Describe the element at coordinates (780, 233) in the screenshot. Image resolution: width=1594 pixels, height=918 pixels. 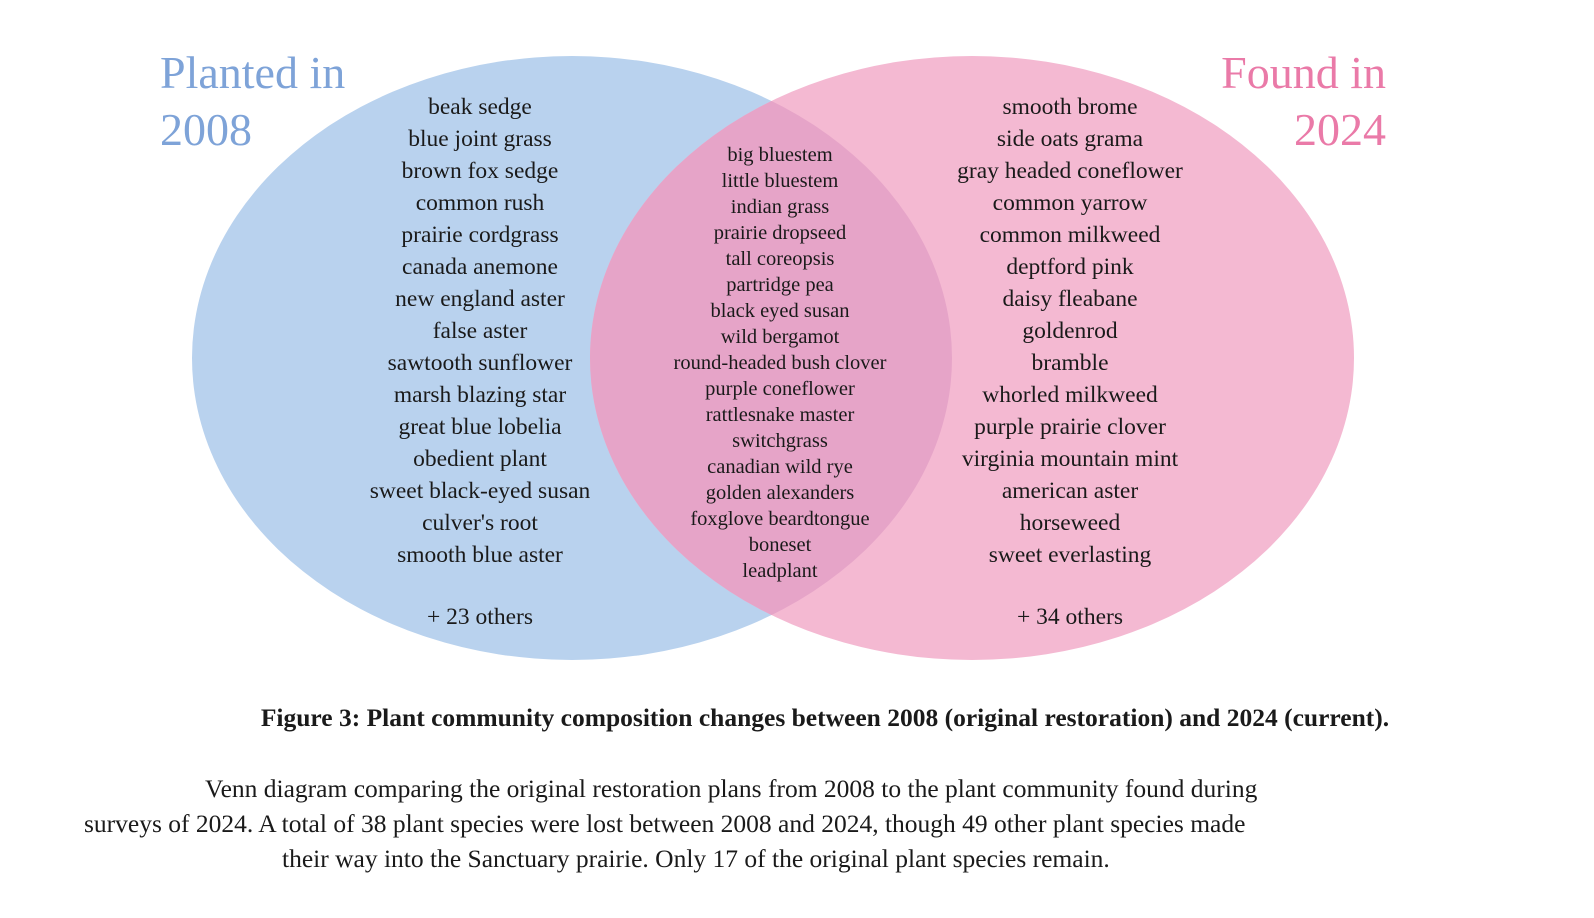
I see `species-item: prairie dropseed` at that location.